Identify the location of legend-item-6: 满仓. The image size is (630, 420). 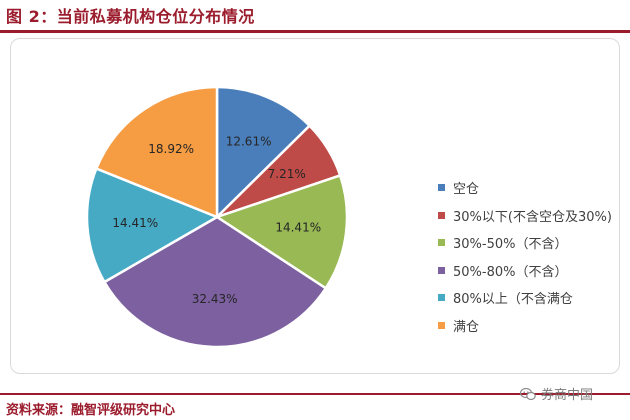
(525, 326).